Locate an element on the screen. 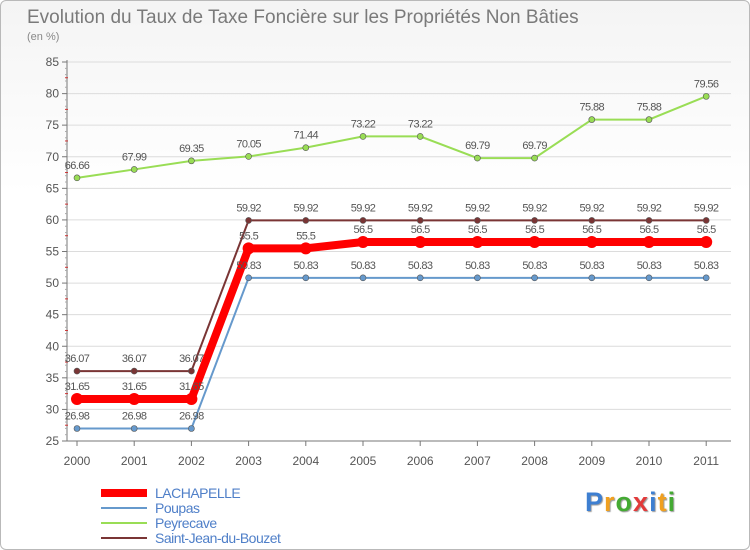 The image size is (750, 550). x-tick-label: 2008 is located at coordinates (534, 461).